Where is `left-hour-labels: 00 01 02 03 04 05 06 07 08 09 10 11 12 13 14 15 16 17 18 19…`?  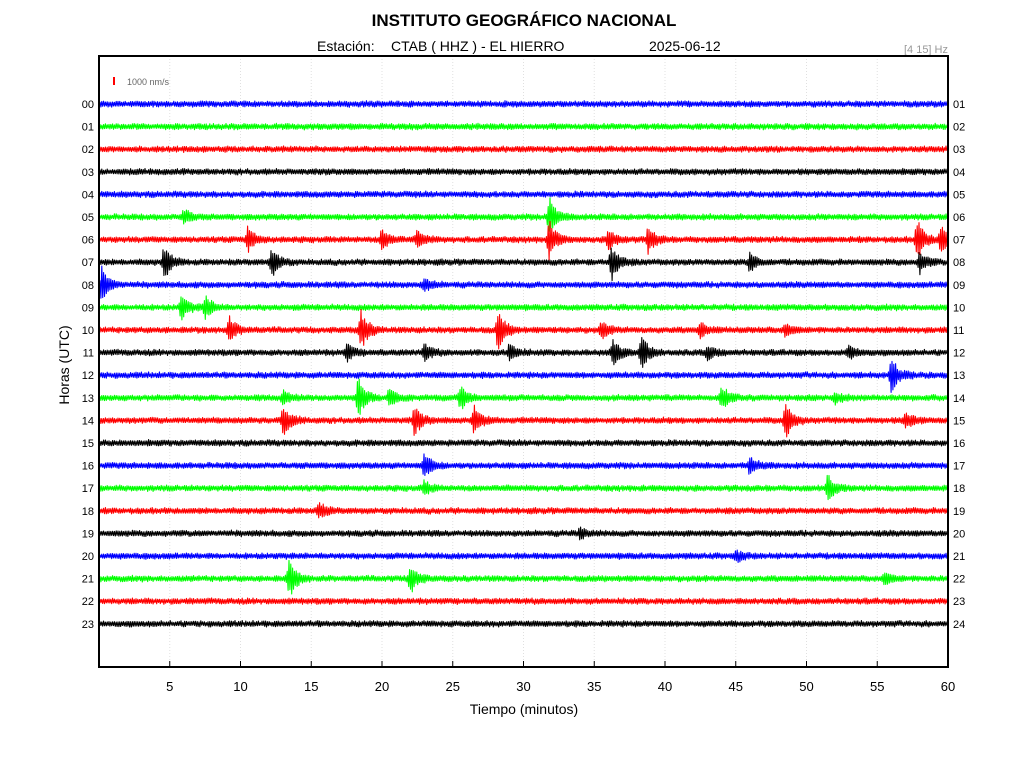
left-hour-labels: 00 01 02 03 04 05 06 07 08 09 10 11 12 13 14 15 16 17 18 19… is located at coordinates (88, 365).